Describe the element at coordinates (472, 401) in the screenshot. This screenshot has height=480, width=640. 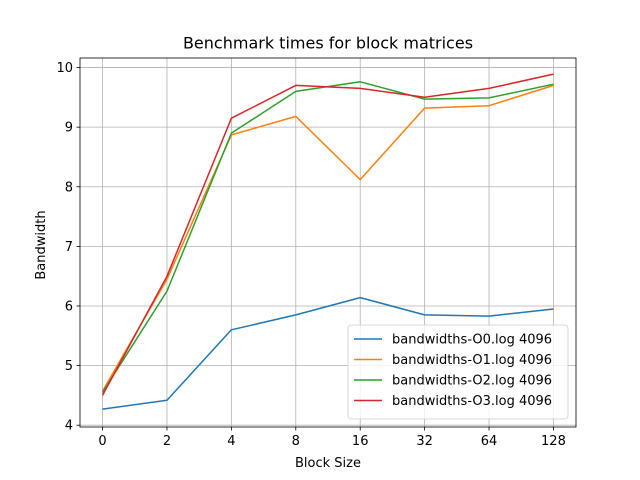
I see `legend-label: bandwidths-O3.log 4096` at that location.